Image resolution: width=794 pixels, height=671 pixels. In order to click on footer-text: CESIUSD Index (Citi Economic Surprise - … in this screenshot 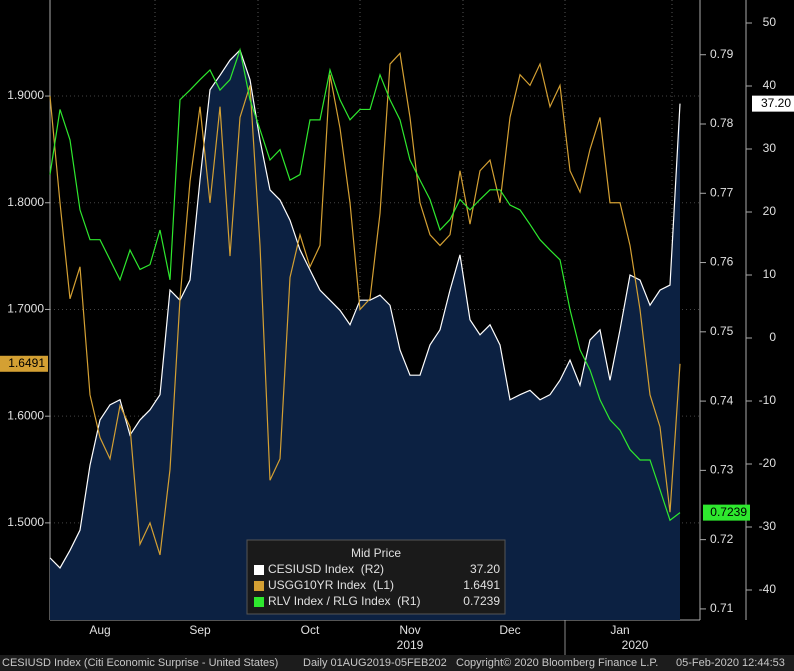, I will do `click(140, 663)`.